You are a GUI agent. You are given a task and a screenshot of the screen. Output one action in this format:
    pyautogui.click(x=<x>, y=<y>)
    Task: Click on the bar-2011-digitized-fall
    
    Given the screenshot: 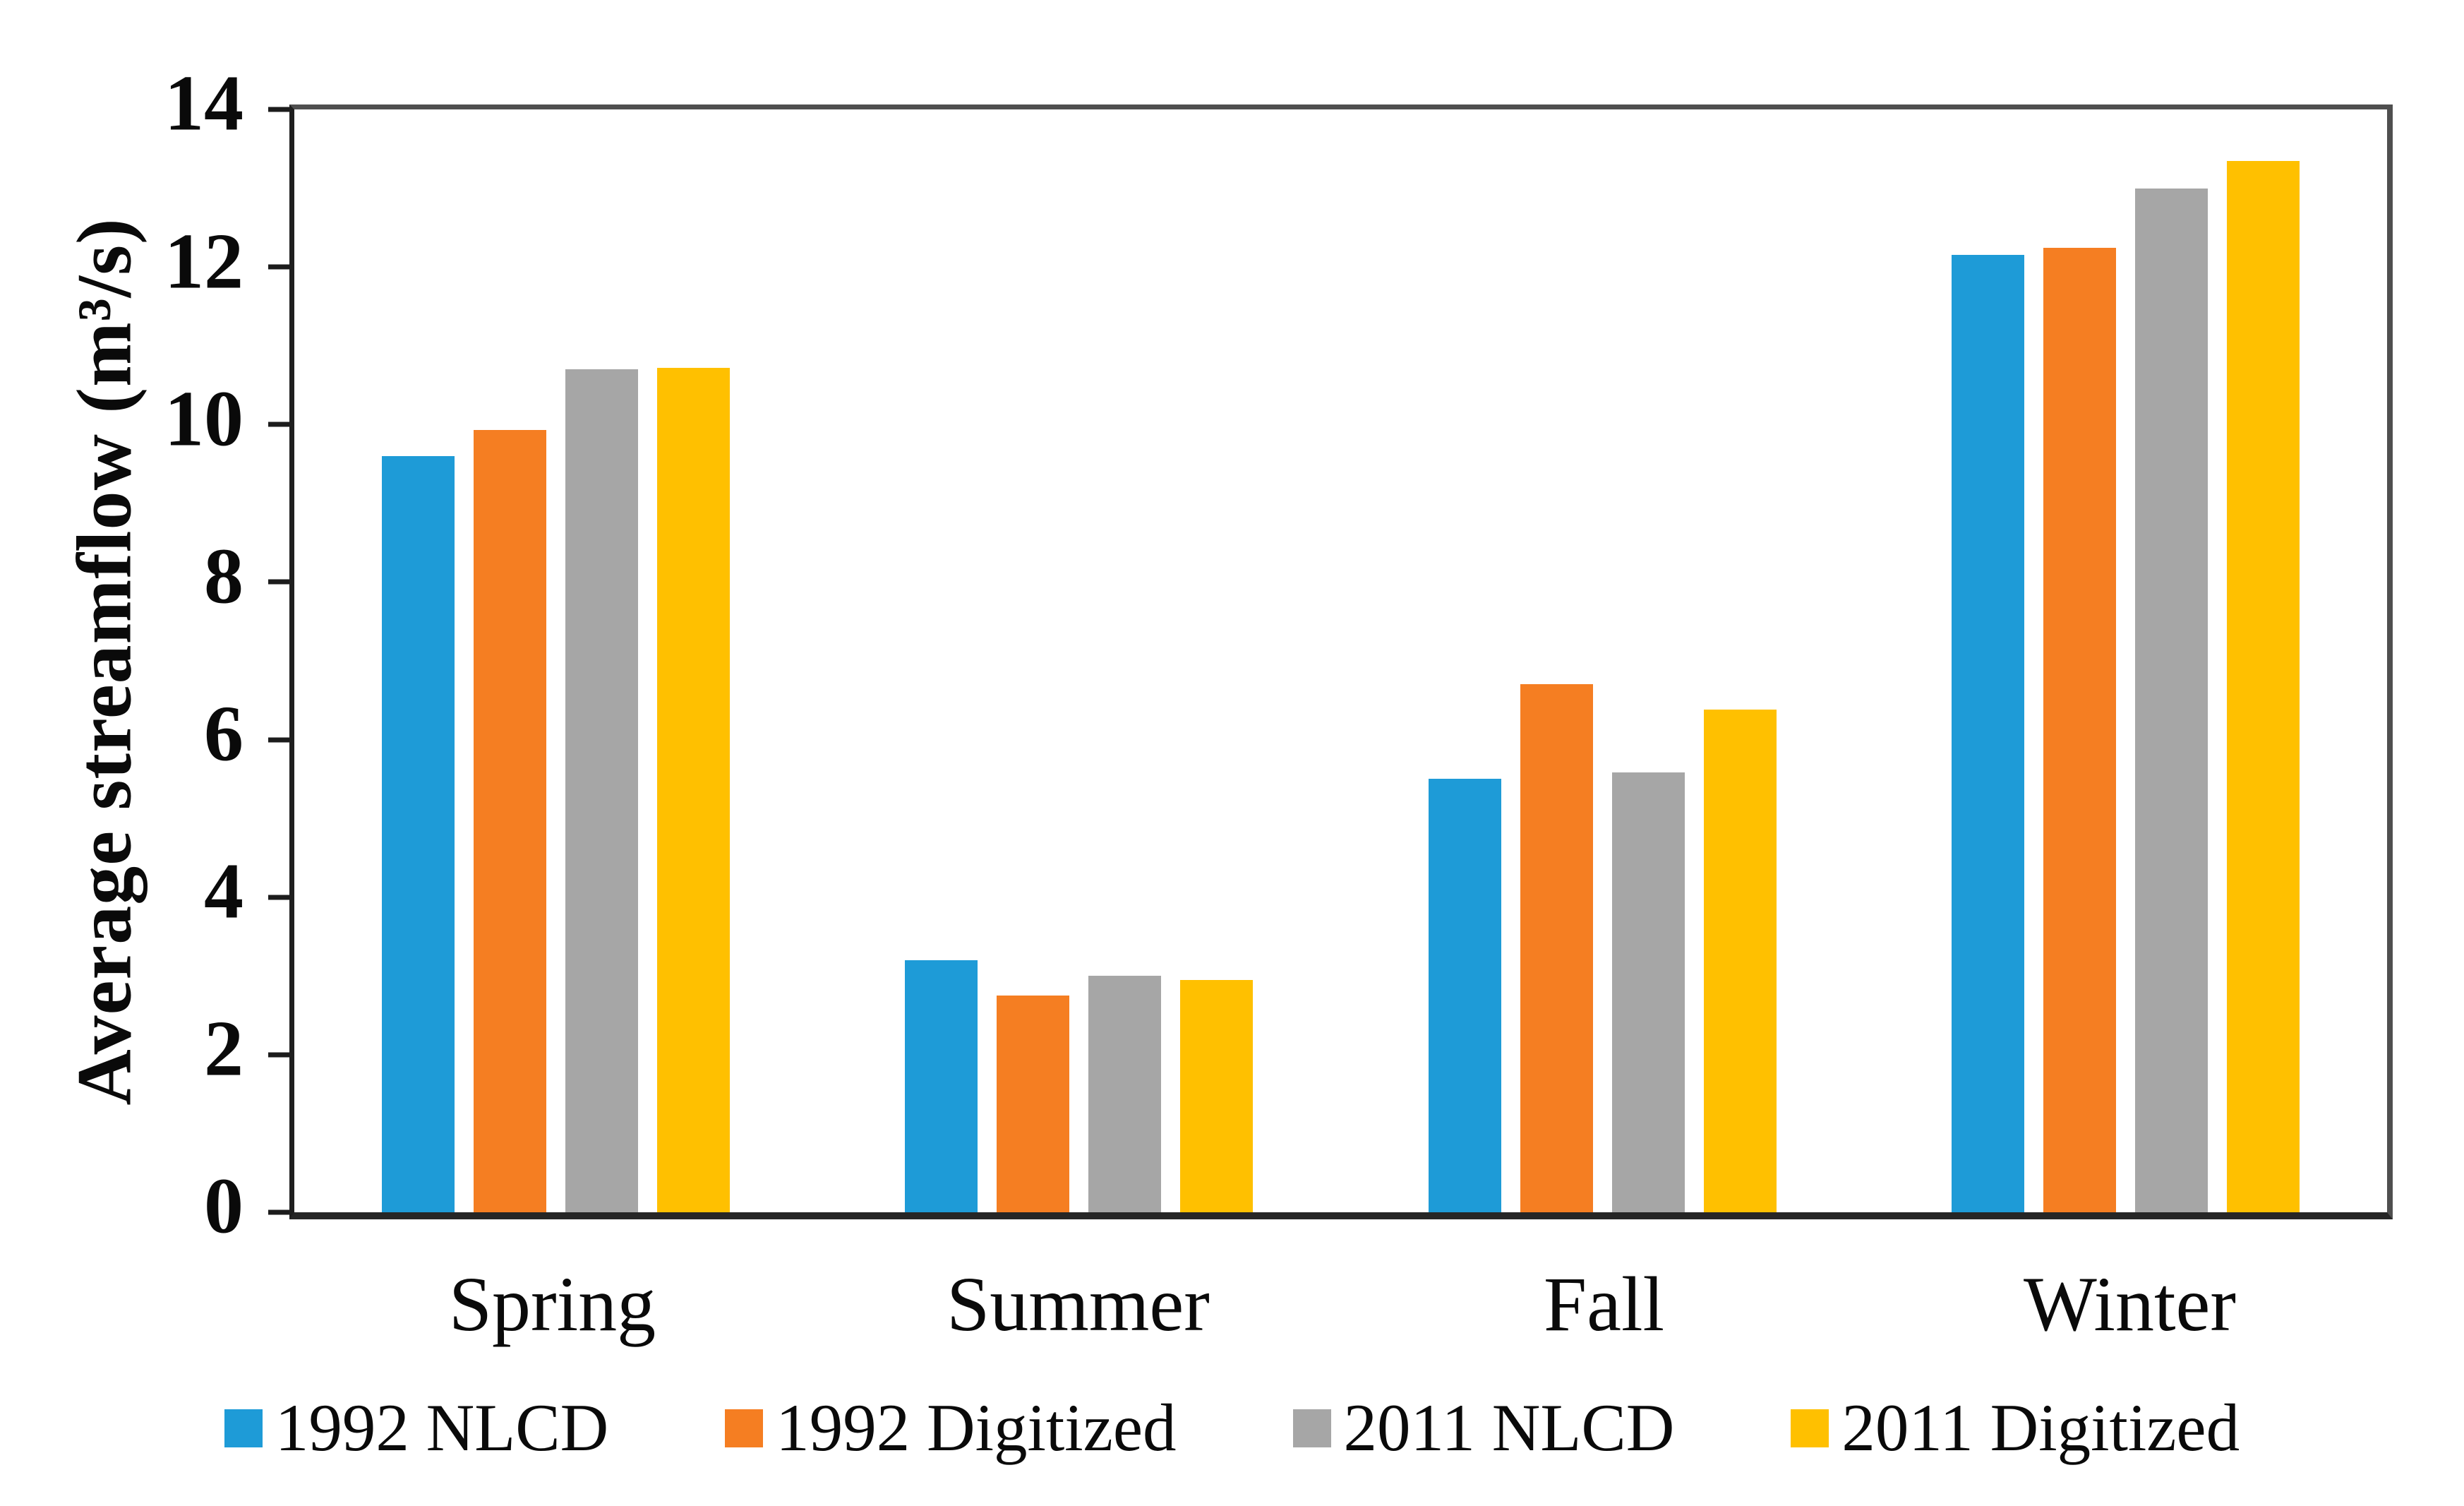 What is the action you would take?
    pyautogui.click(x=1740, y=961)
    